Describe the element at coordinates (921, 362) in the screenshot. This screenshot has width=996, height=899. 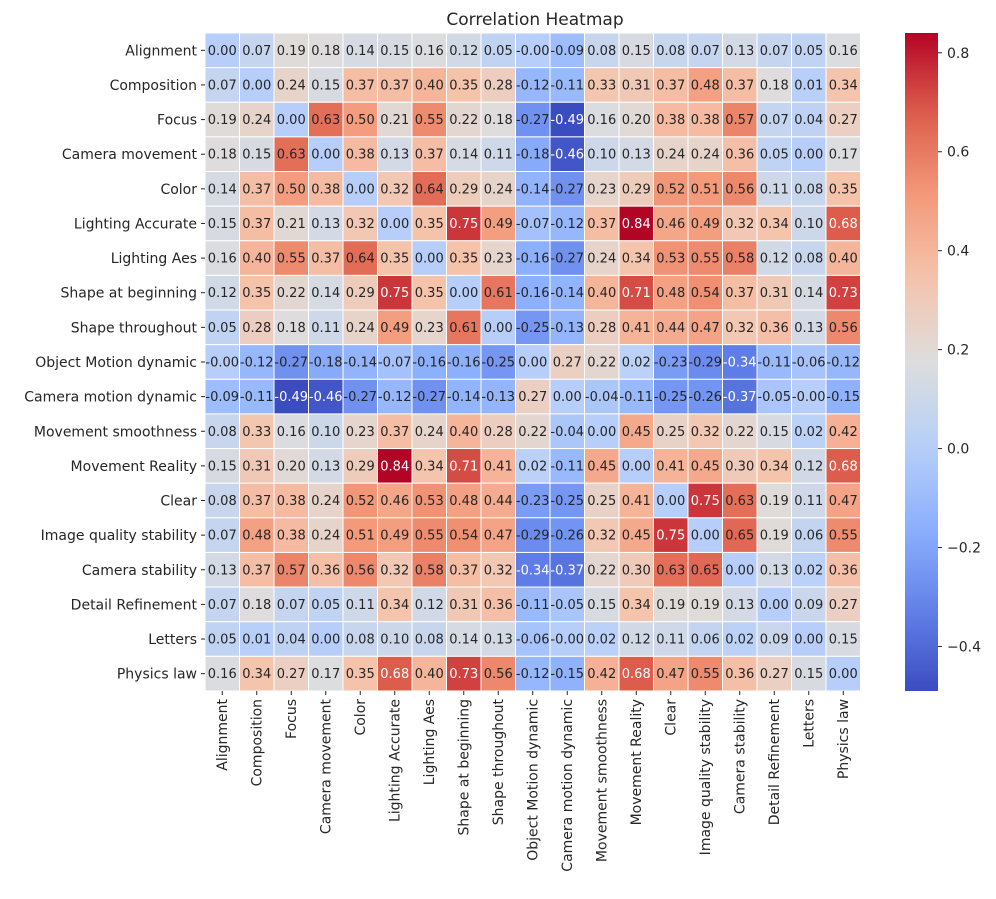
I see `colorbar-gradient` at that location.